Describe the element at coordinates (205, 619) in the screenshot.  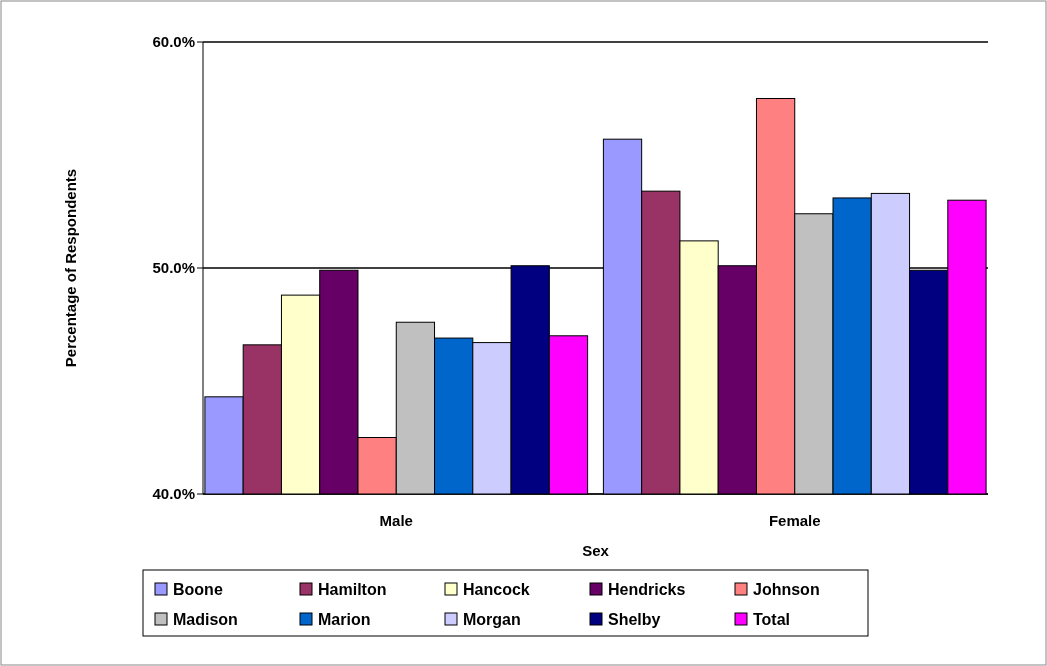
I see `legend-label: Madison` at that location.